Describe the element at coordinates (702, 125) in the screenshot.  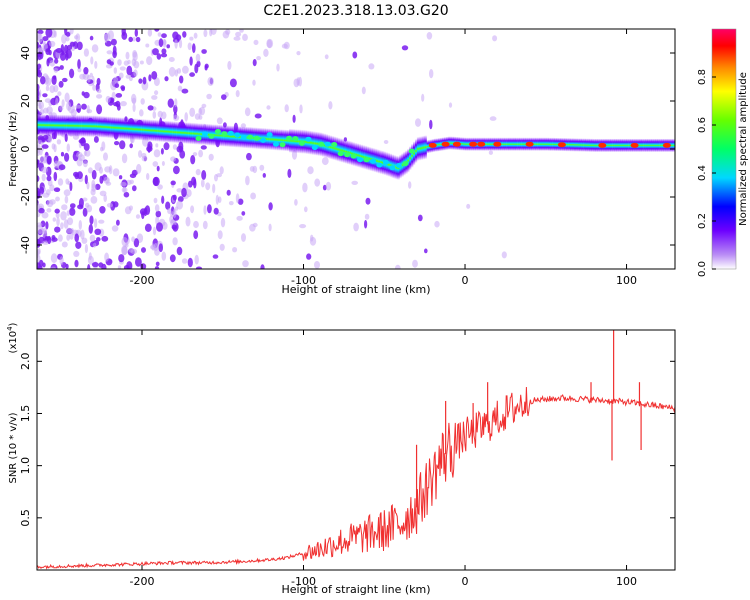
I see `colorbar-tick-label: 0.6` at that location.